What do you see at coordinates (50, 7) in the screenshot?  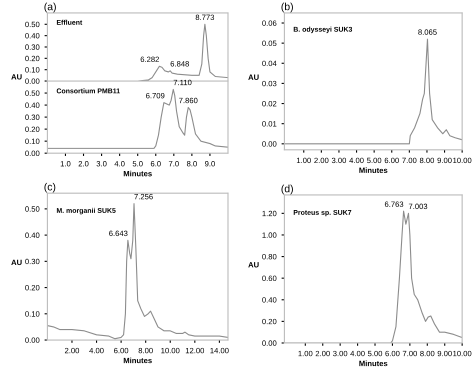 I see `chart-title: (a)` at bounding box center [50, 7].